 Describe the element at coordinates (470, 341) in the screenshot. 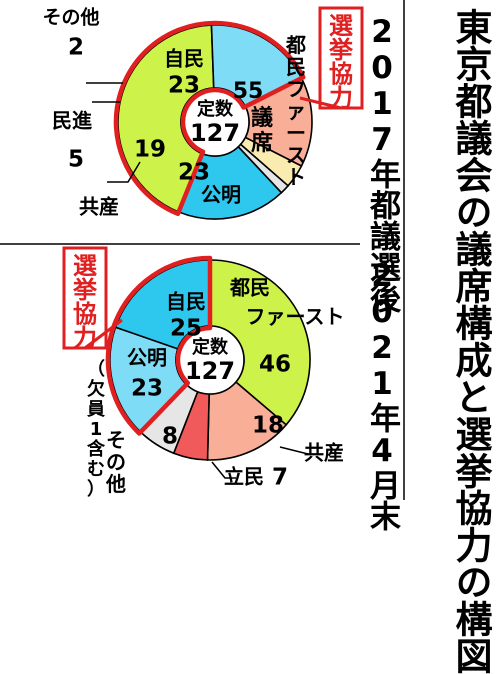

I see `main-title: 東京都議会の議席構成と選挙協力の構図` at that location.